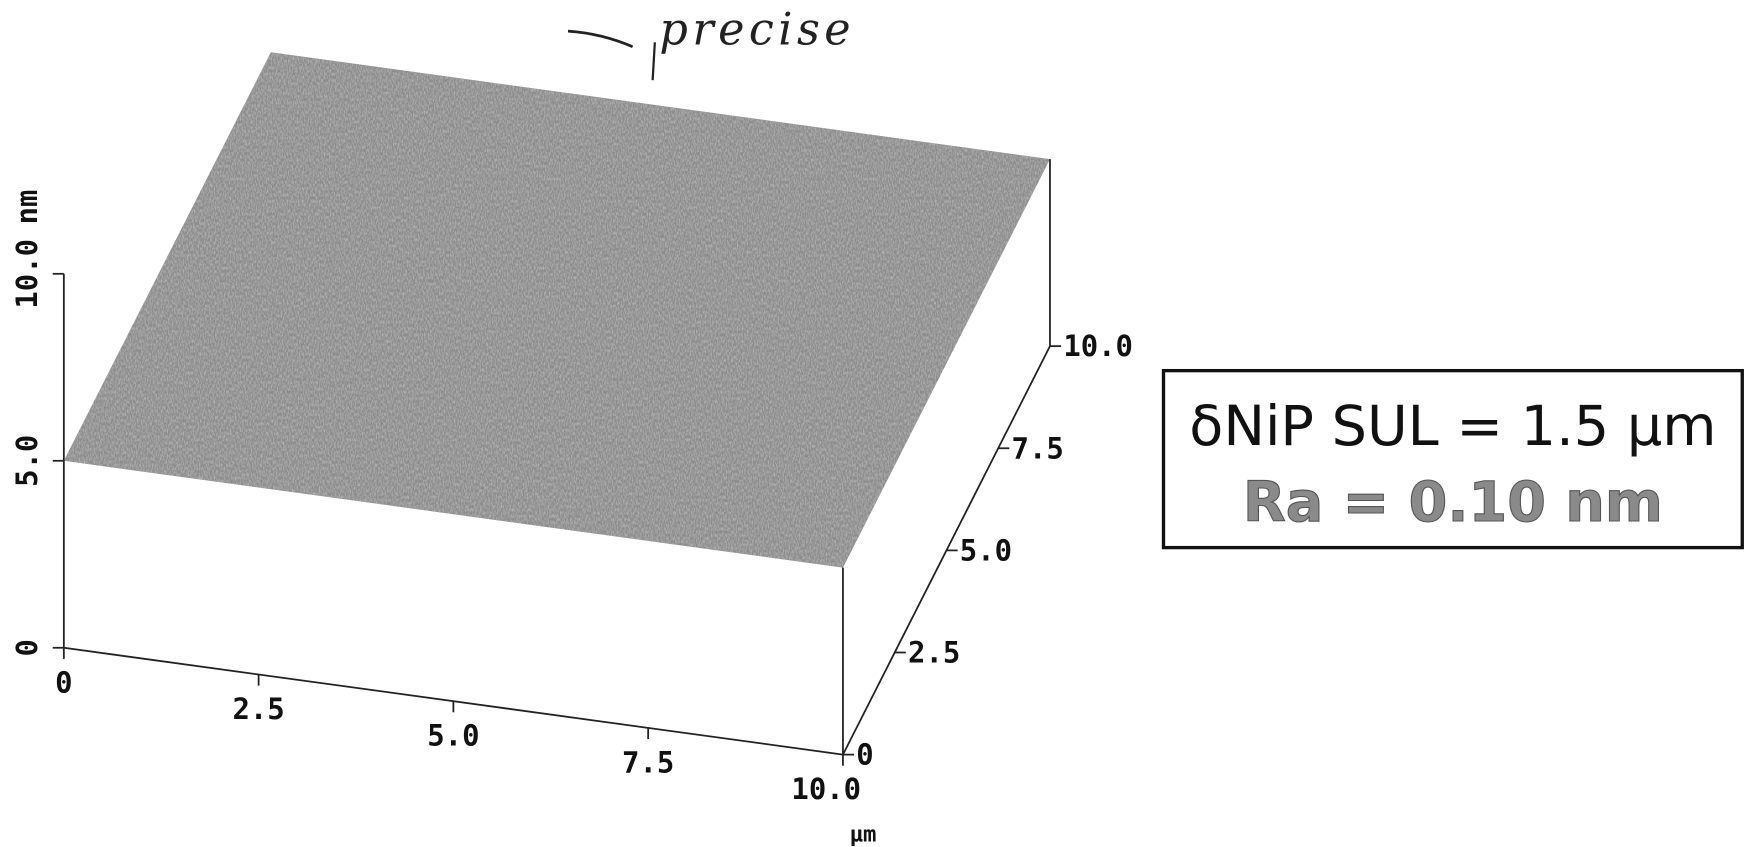  I want to click on y-tick-label: 5.0, so click(986, 550).